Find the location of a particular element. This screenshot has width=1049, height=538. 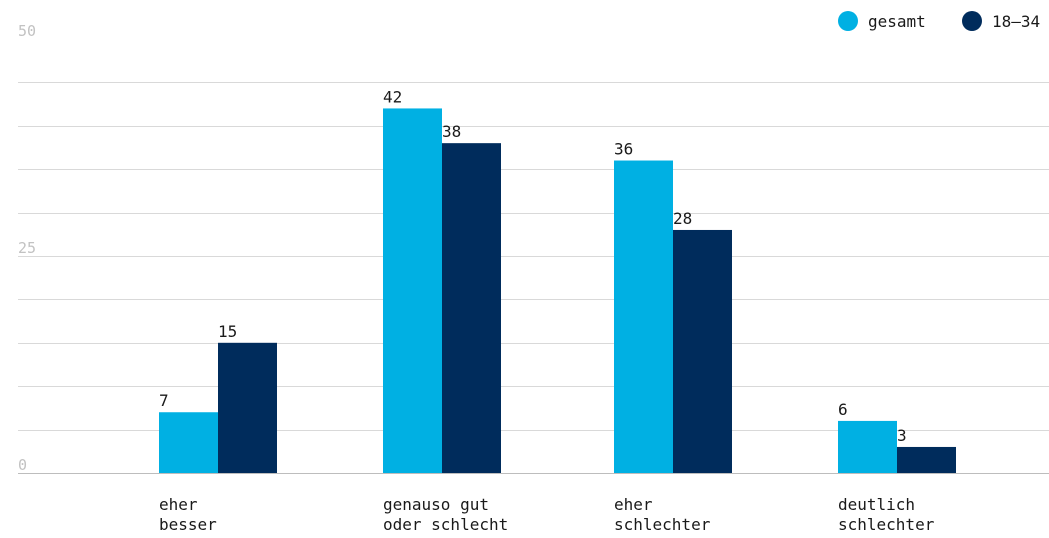

value-label: 28 is located at coordinates (682, 218).